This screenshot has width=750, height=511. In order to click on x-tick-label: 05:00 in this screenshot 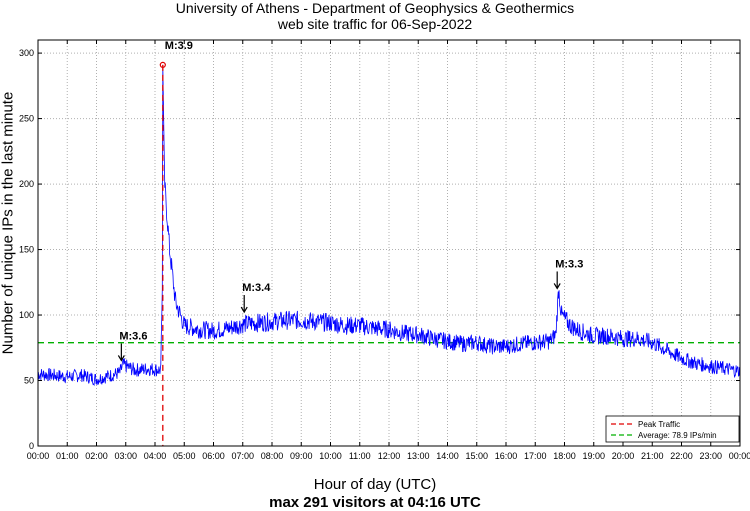, I will do `click(184, 456)`.